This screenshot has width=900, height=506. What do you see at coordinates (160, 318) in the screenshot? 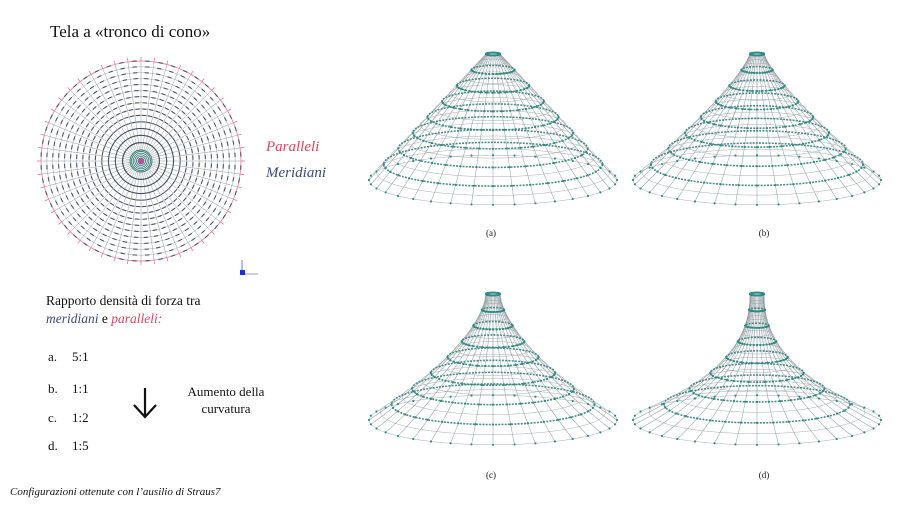
I see `ratio-colon: :` at bounding box center [160, 318].